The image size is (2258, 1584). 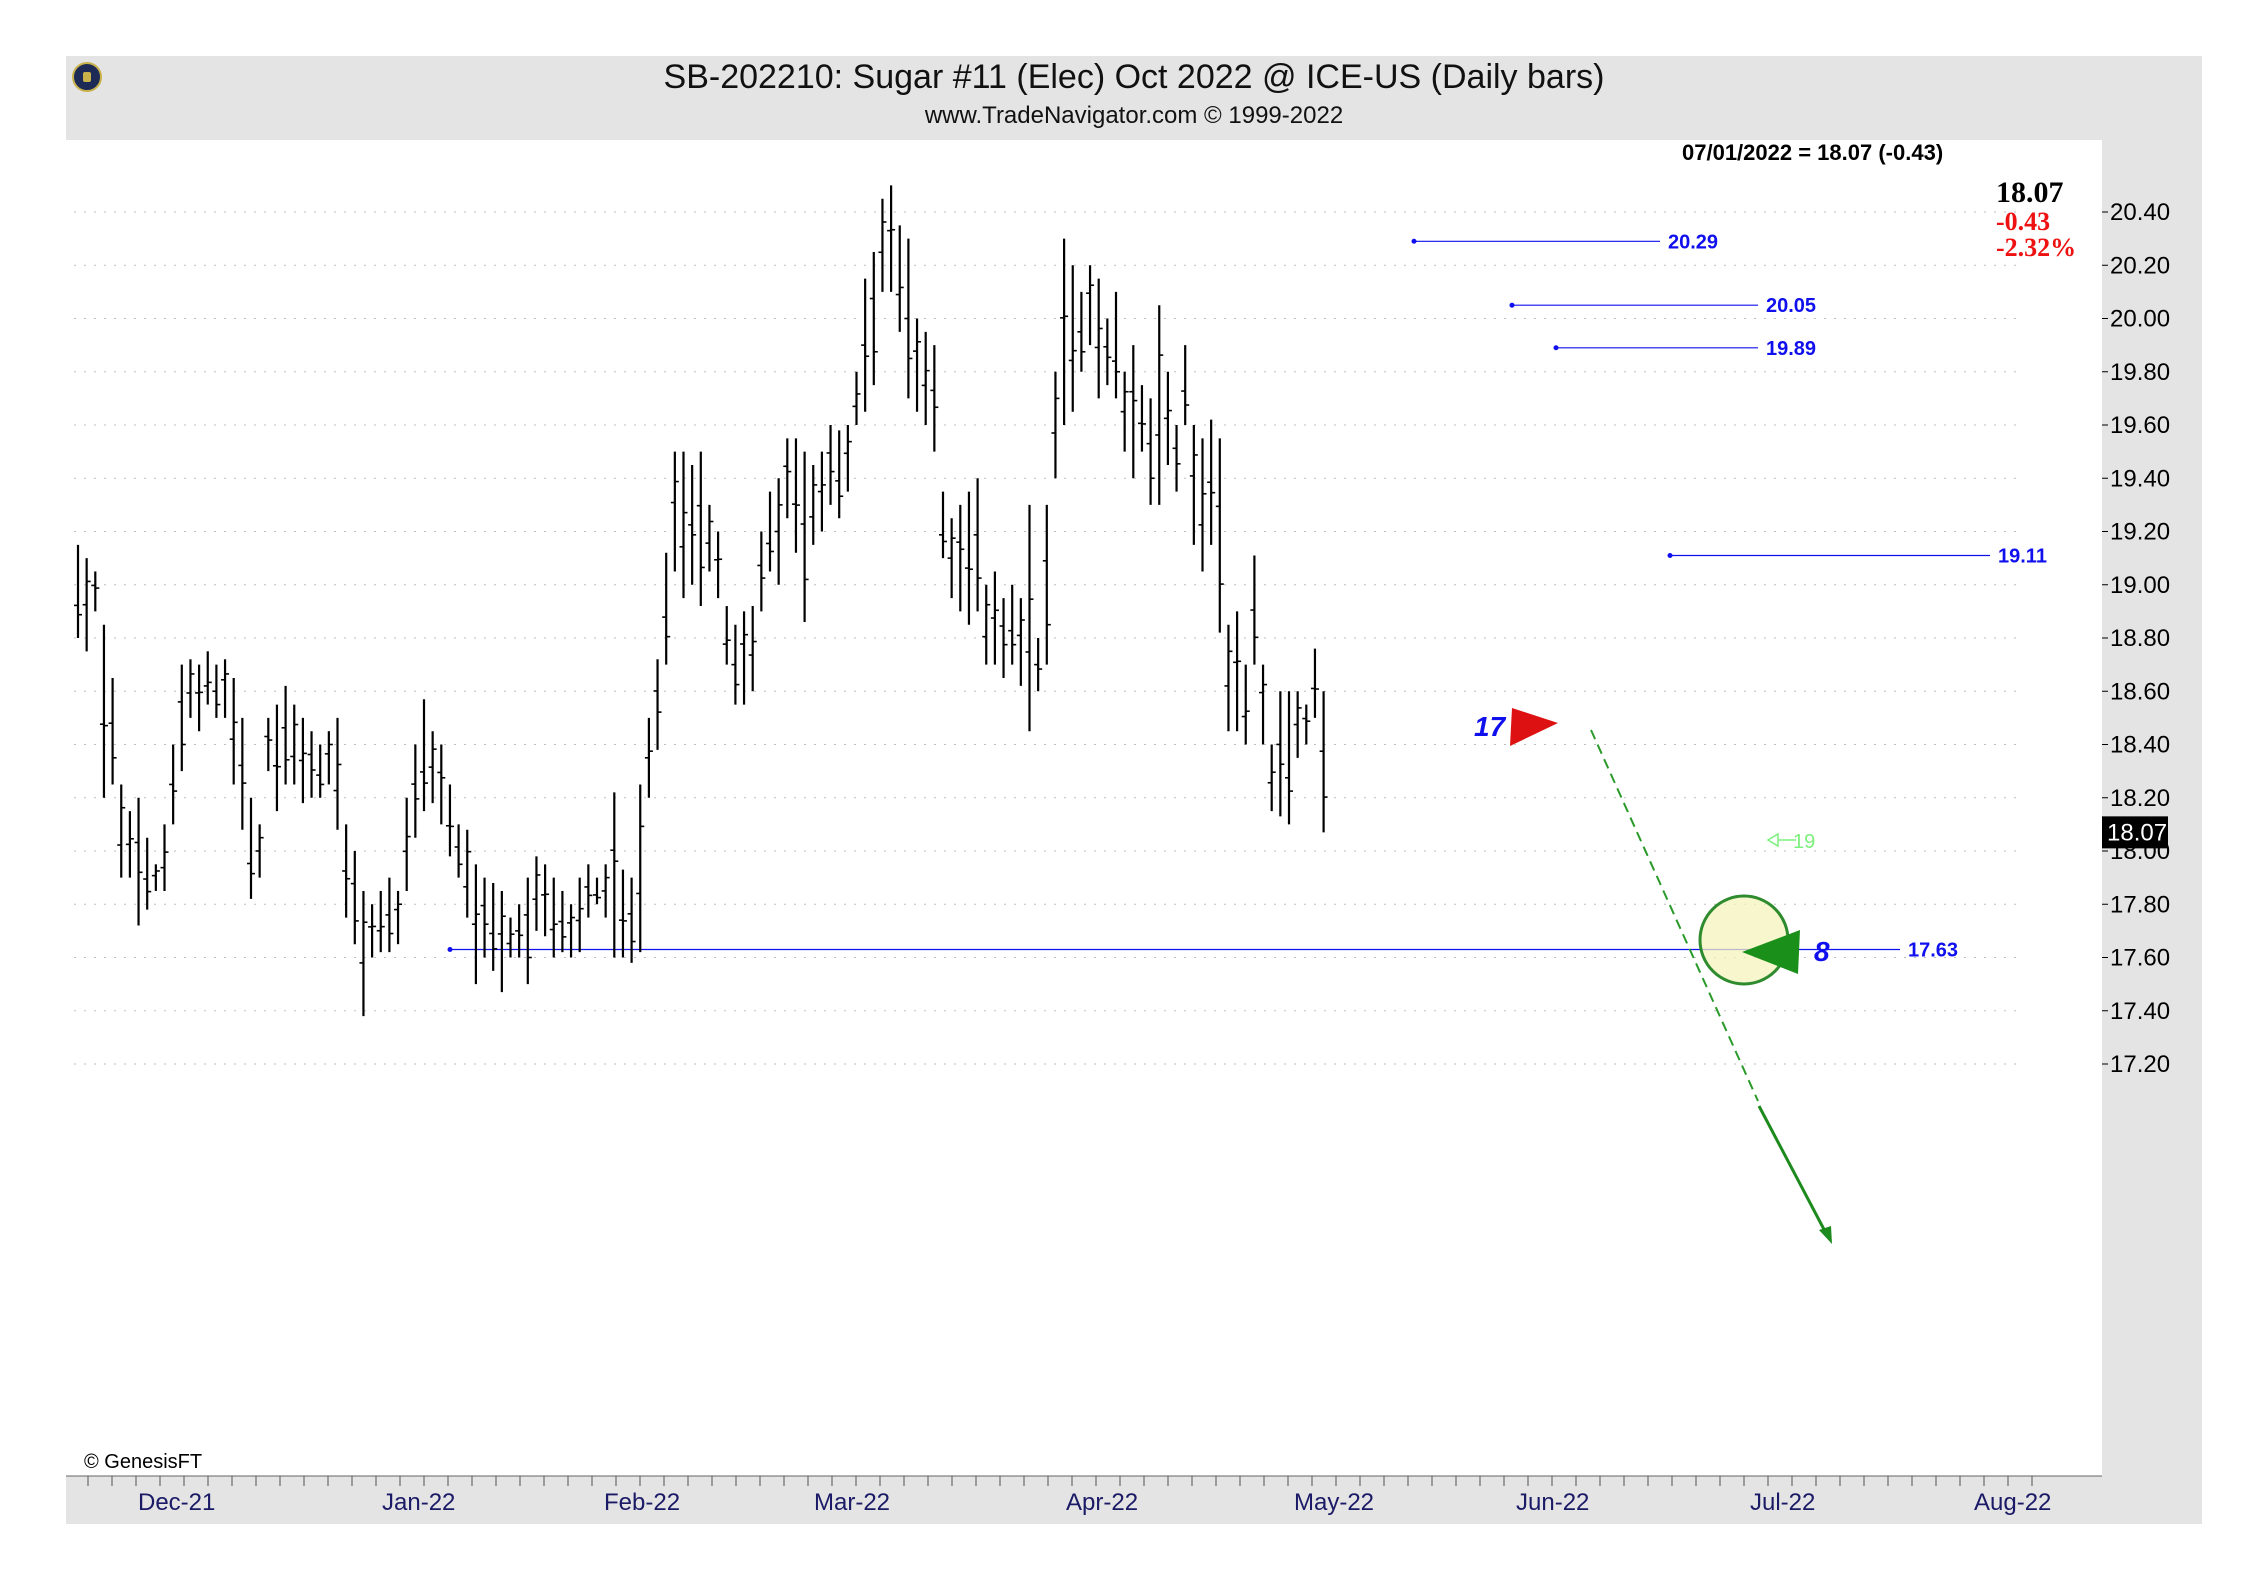 What do you see at coordinates (2140, 265) in the screenshot?
I see `y-tick-label: 20.20` at bounding box center [2140, 265].